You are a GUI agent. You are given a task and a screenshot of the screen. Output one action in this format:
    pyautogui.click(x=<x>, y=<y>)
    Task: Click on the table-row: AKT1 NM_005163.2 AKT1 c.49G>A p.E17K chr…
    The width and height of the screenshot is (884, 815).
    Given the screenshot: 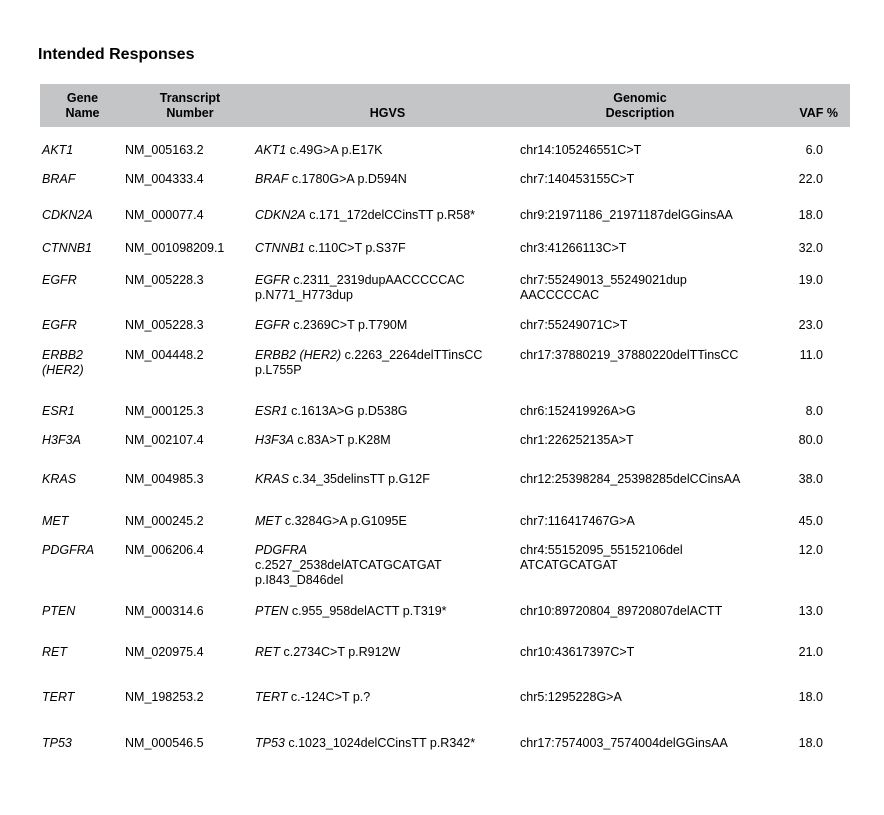 What is the action you would take?
    pyautogui.click(x=445, y=143)
    